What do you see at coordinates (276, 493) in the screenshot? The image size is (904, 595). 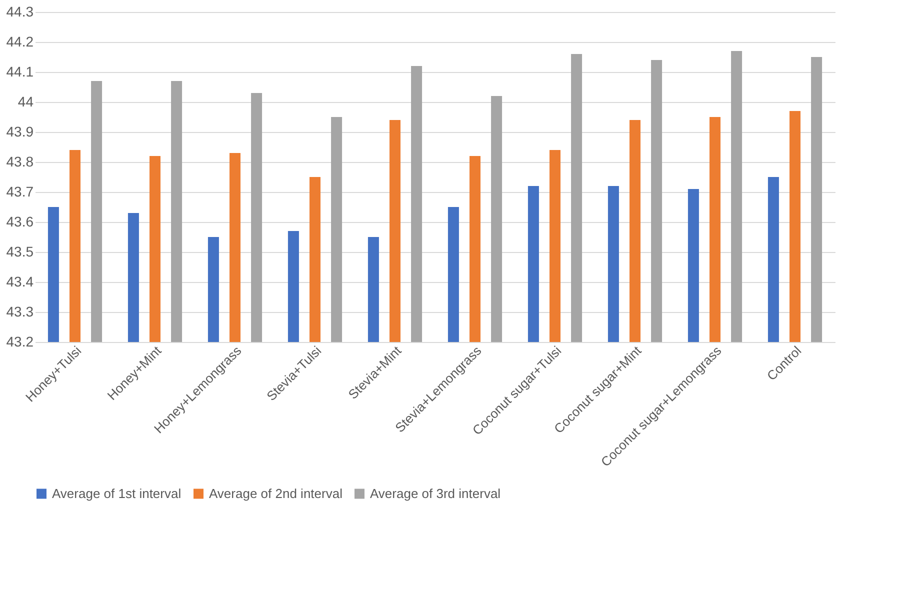 I see `legend-label: Average of 2nd interval` at bounding box center [276, 493].